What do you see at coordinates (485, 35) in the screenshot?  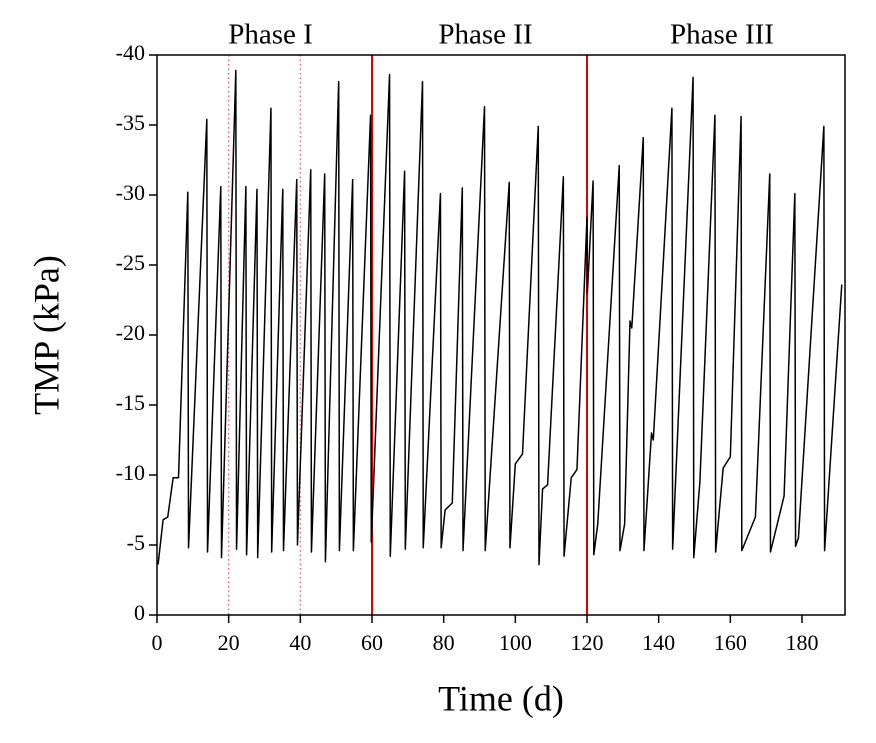 I see `phase-label: Phase II` at bounding box center [485, 35].